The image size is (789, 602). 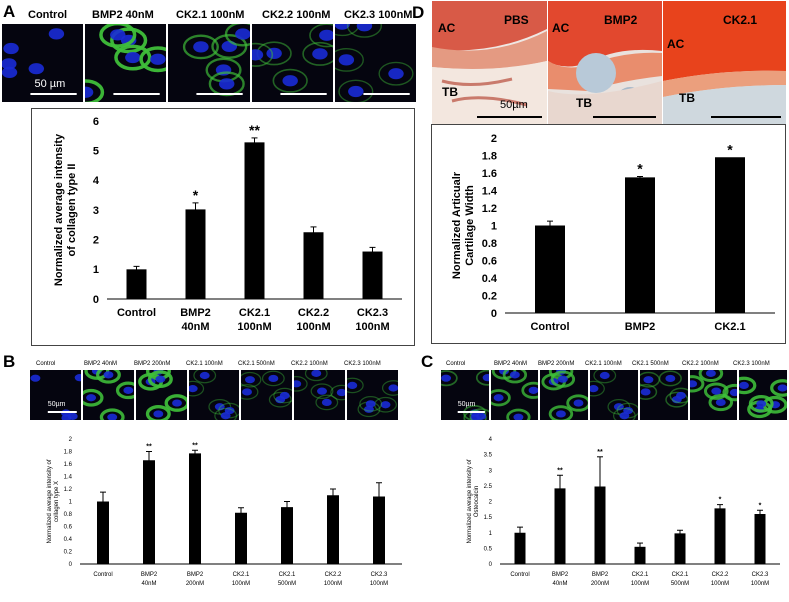 What do you see at coordinates (740, 20) in the screenshot?
I see `image-title-ck21: CK2.1` at bounding box center [740, 20].